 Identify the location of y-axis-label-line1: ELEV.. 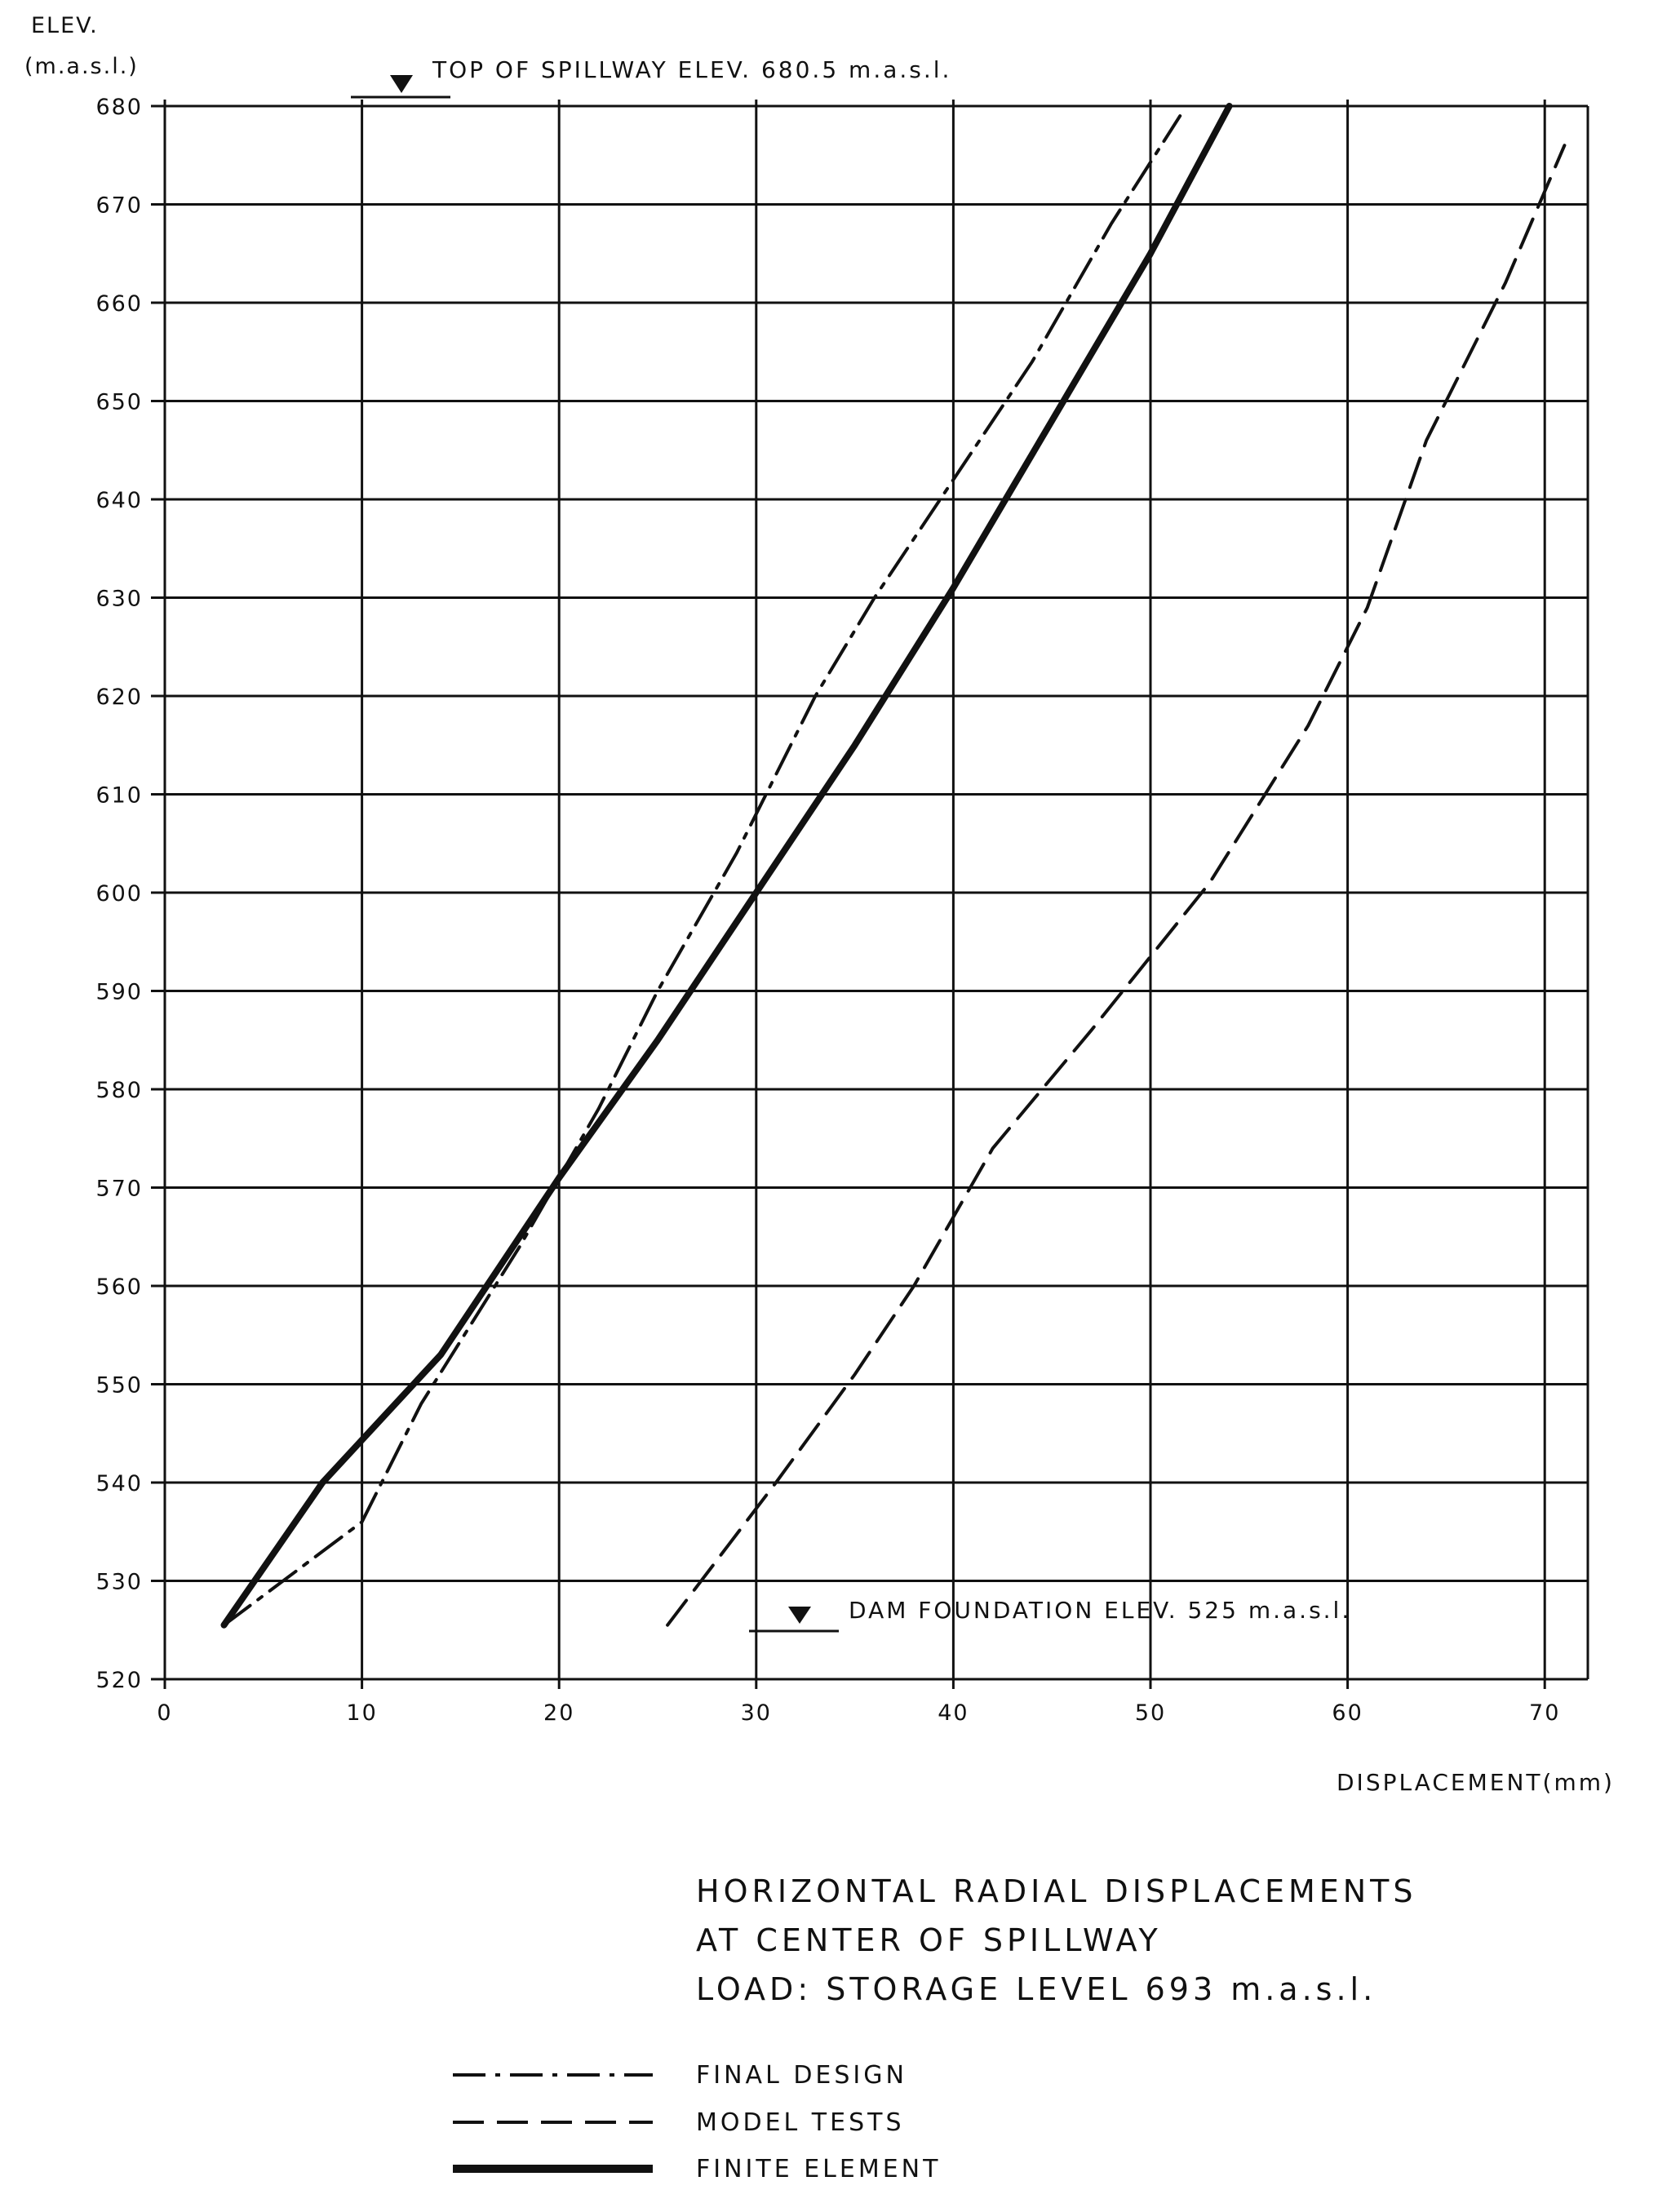
(65, 25).